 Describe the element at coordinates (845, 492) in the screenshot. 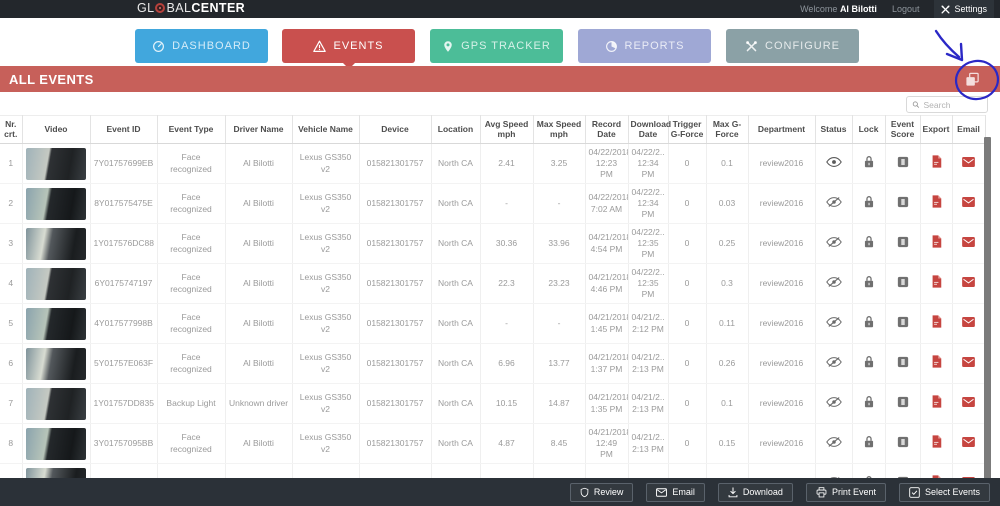

I see `print-event-button: Print Event` at that location.